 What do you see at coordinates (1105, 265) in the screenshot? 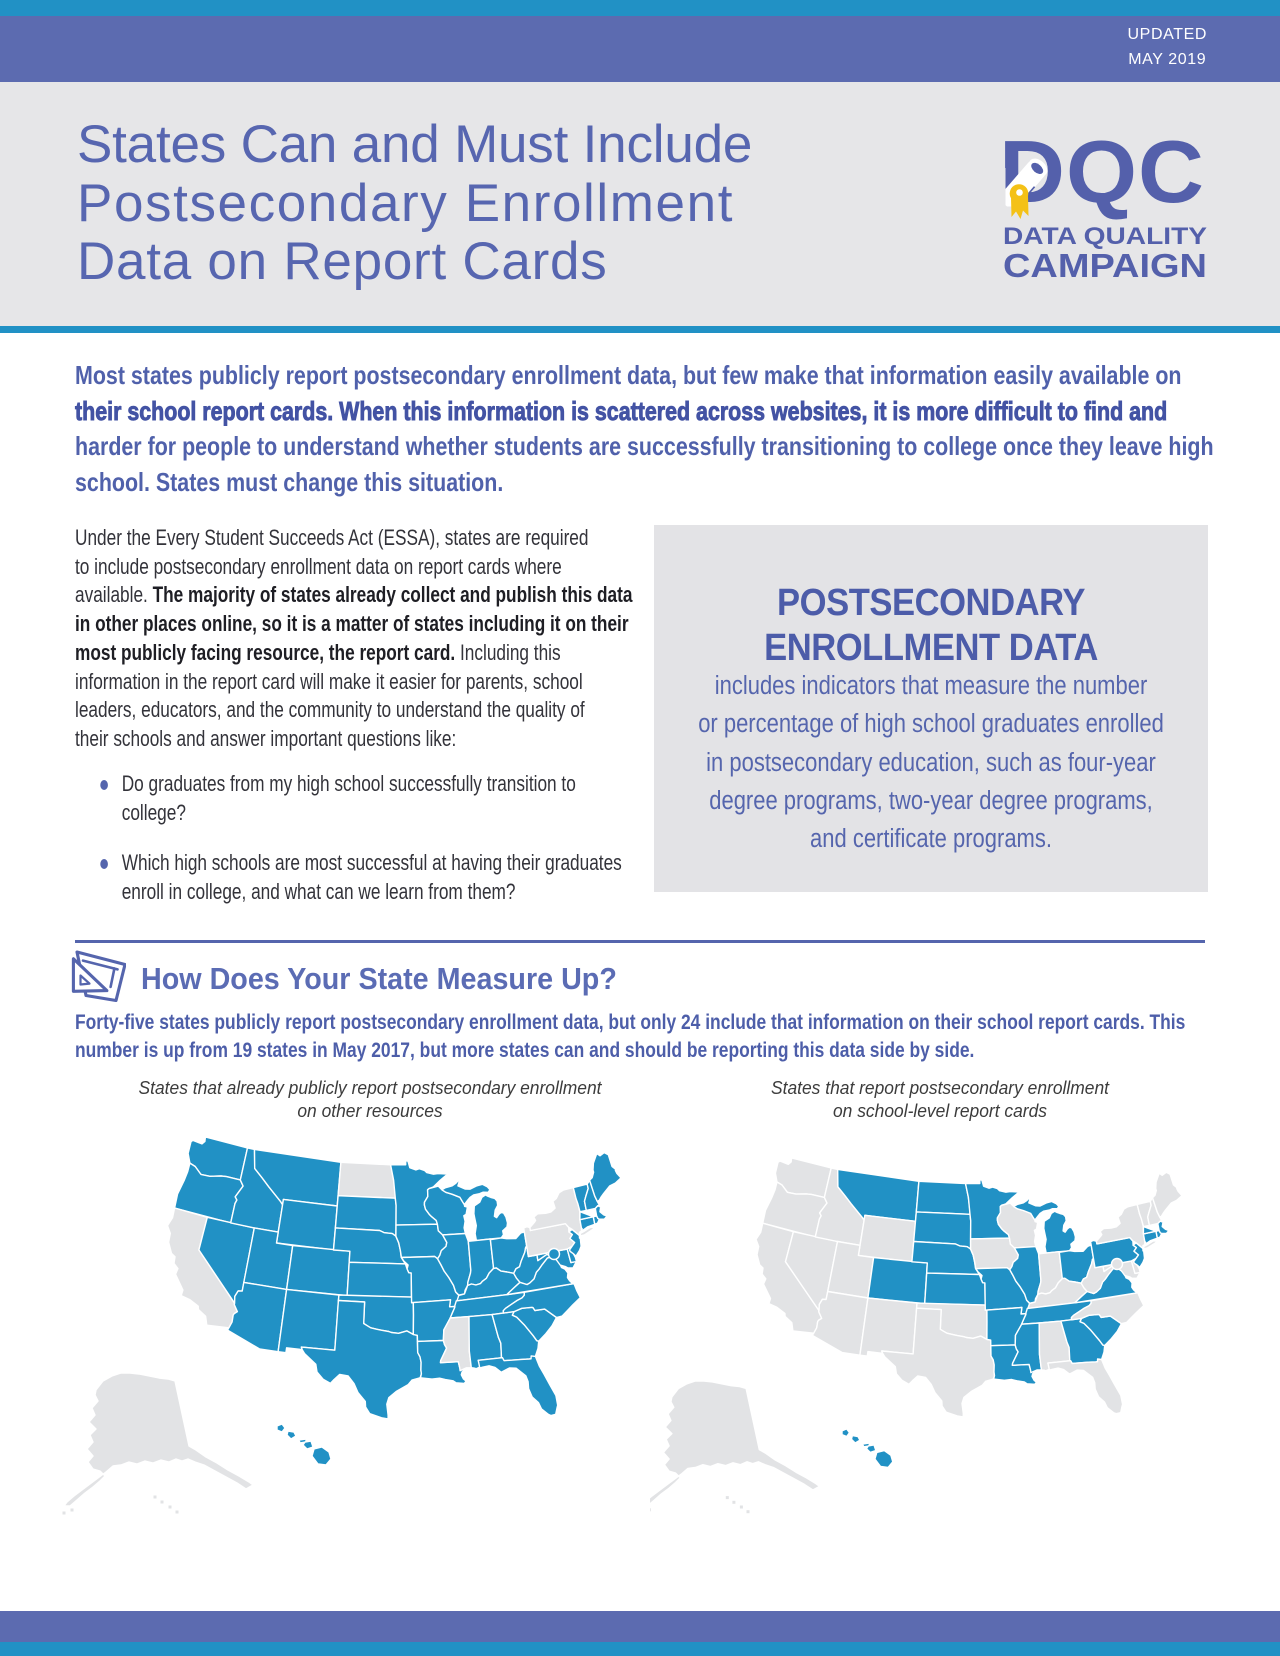
I see `svg-text: CAMPAIGN` at bounding box center [1105, 265].